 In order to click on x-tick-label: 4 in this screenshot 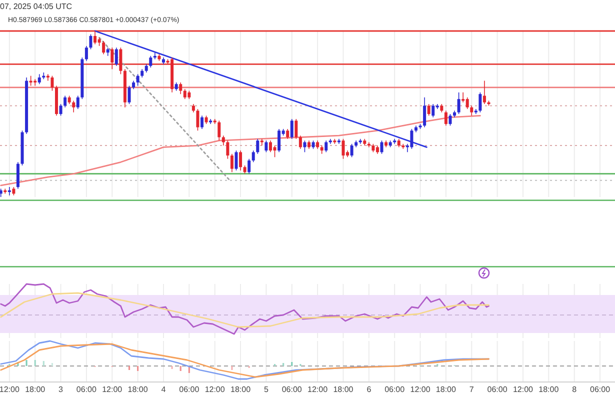, I will do `click(163, 389)`.